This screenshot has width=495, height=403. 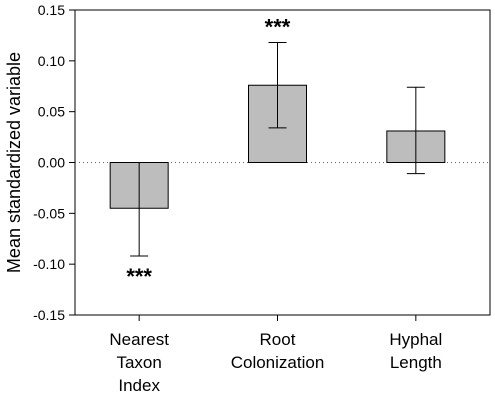 What do you see at coordinates (49, 315) in the screenshot?
I see `y-tick-label: -0.15` at bounding box center [49, 315].